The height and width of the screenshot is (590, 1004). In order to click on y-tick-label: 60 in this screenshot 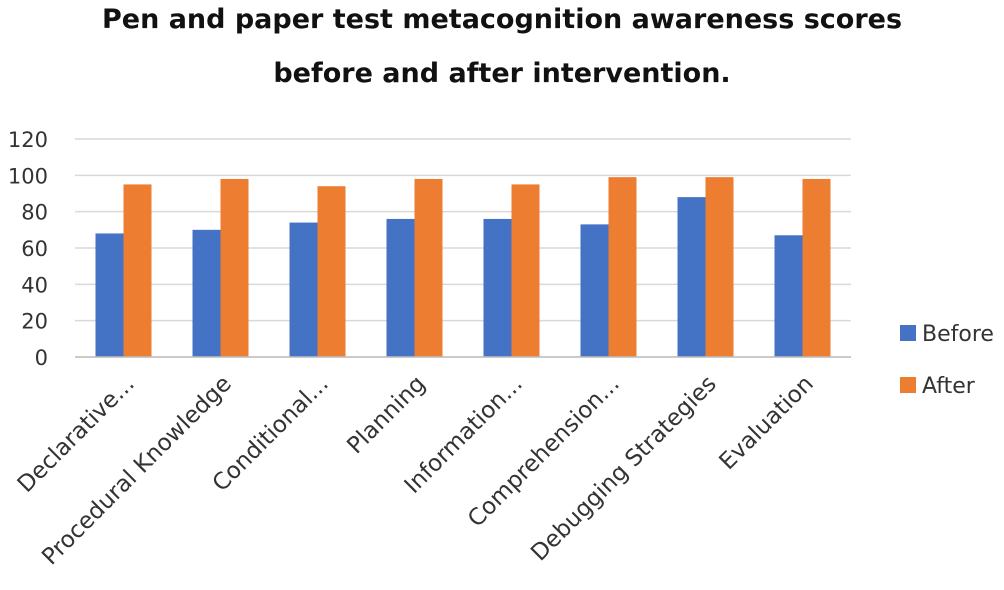, I will do `click(34, 249)`.